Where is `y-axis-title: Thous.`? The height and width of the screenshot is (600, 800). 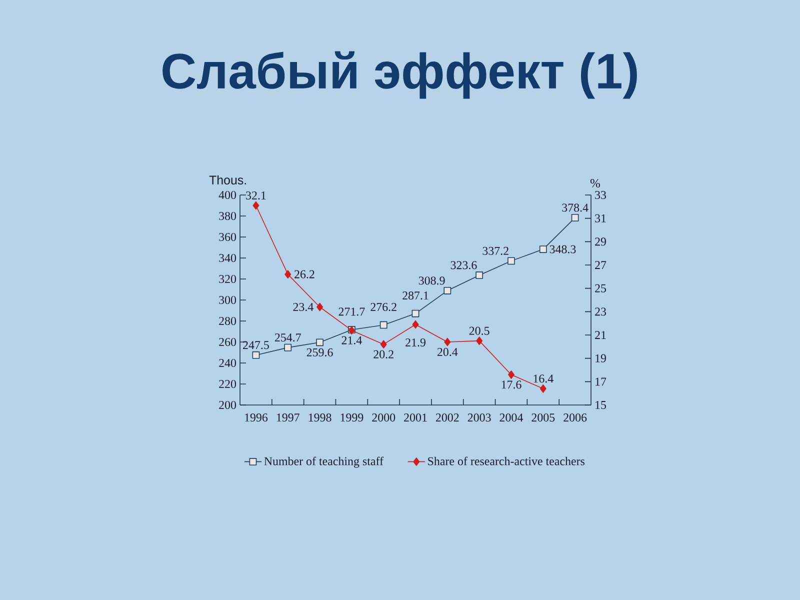
y-axis-title: Thous. is located at coordinates (227, 179).